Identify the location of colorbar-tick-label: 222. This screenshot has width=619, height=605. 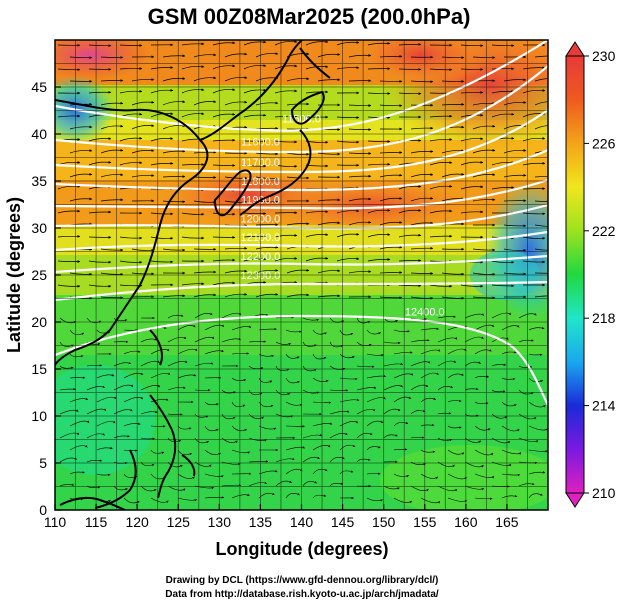
(604, 231).